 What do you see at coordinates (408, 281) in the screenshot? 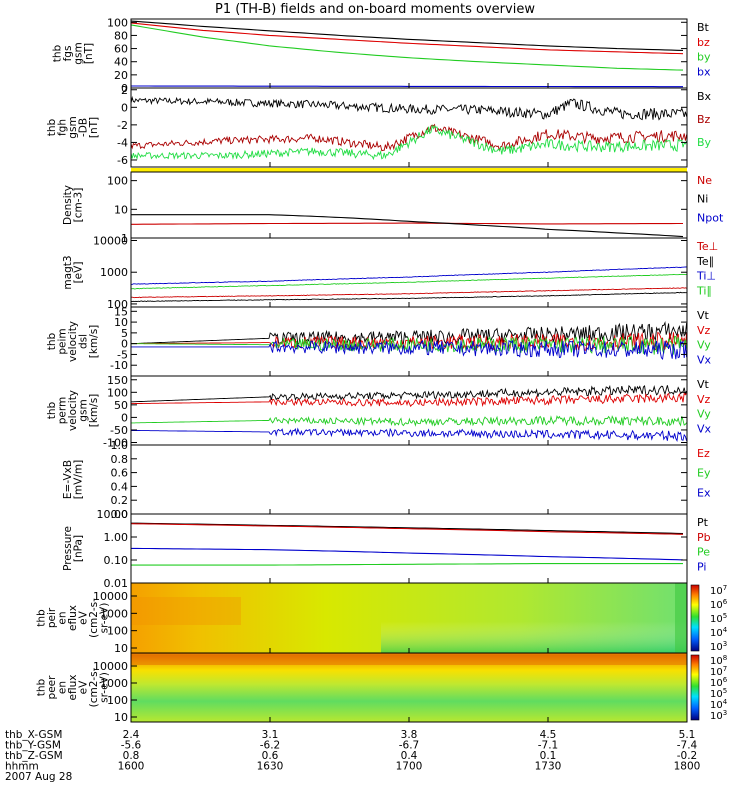
I see `series-temperature-Ti∥` at bounding box center [408, 281].